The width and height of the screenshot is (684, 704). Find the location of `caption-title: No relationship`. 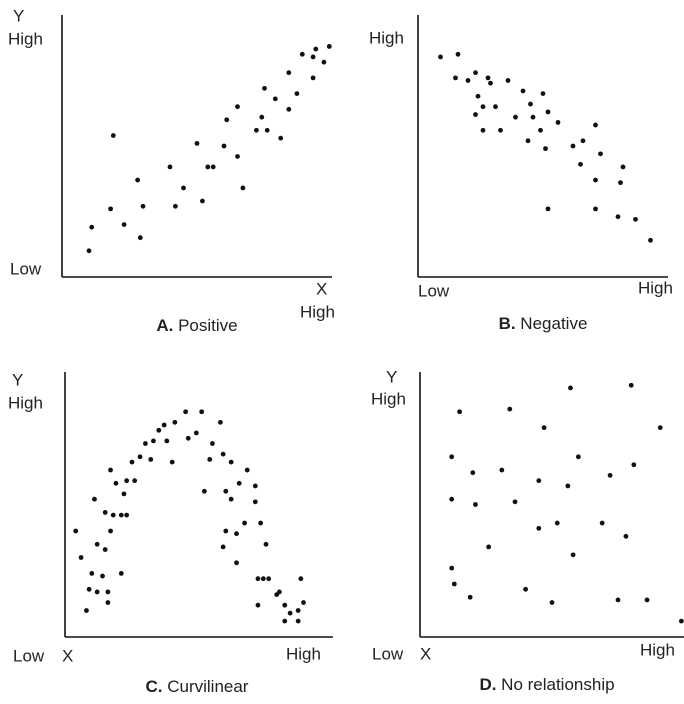

caption-title: No relationship is located at coordinates (555, 684).